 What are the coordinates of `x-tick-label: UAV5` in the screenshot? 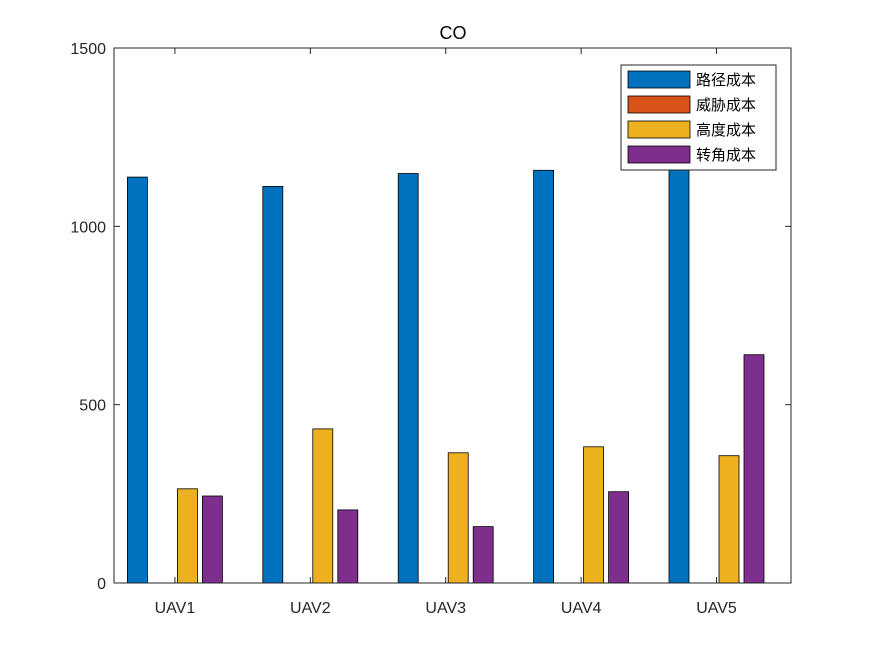 It's located at (716, 608).